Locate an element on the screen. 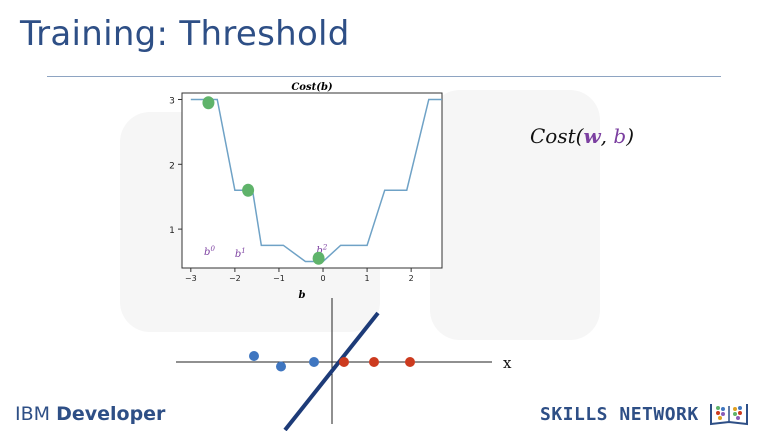  decision-boundary-line is located at coordinates (331, 371).